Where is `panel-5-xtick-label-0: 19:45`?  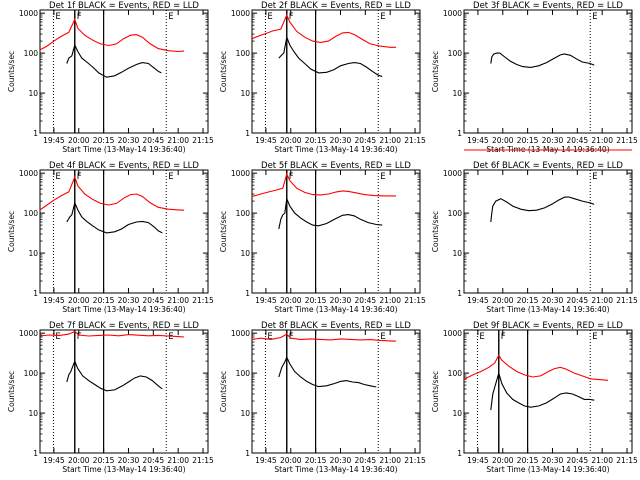 panel-5-xtick-label-0: 19:45 is located at coordinates (266, 300).